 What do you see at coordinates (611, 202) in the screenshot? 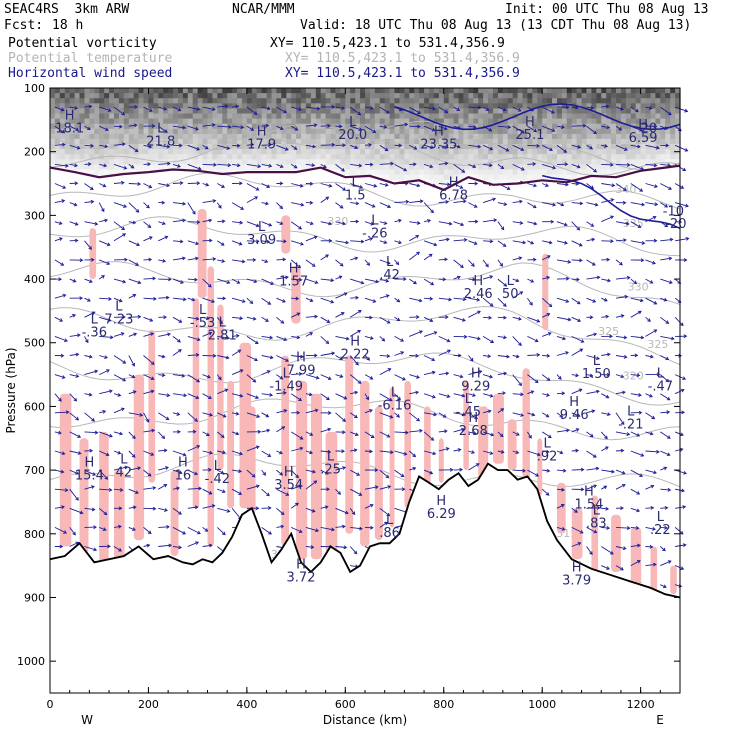
I see `wind-speed-contour` at bounding box center [611, 202].